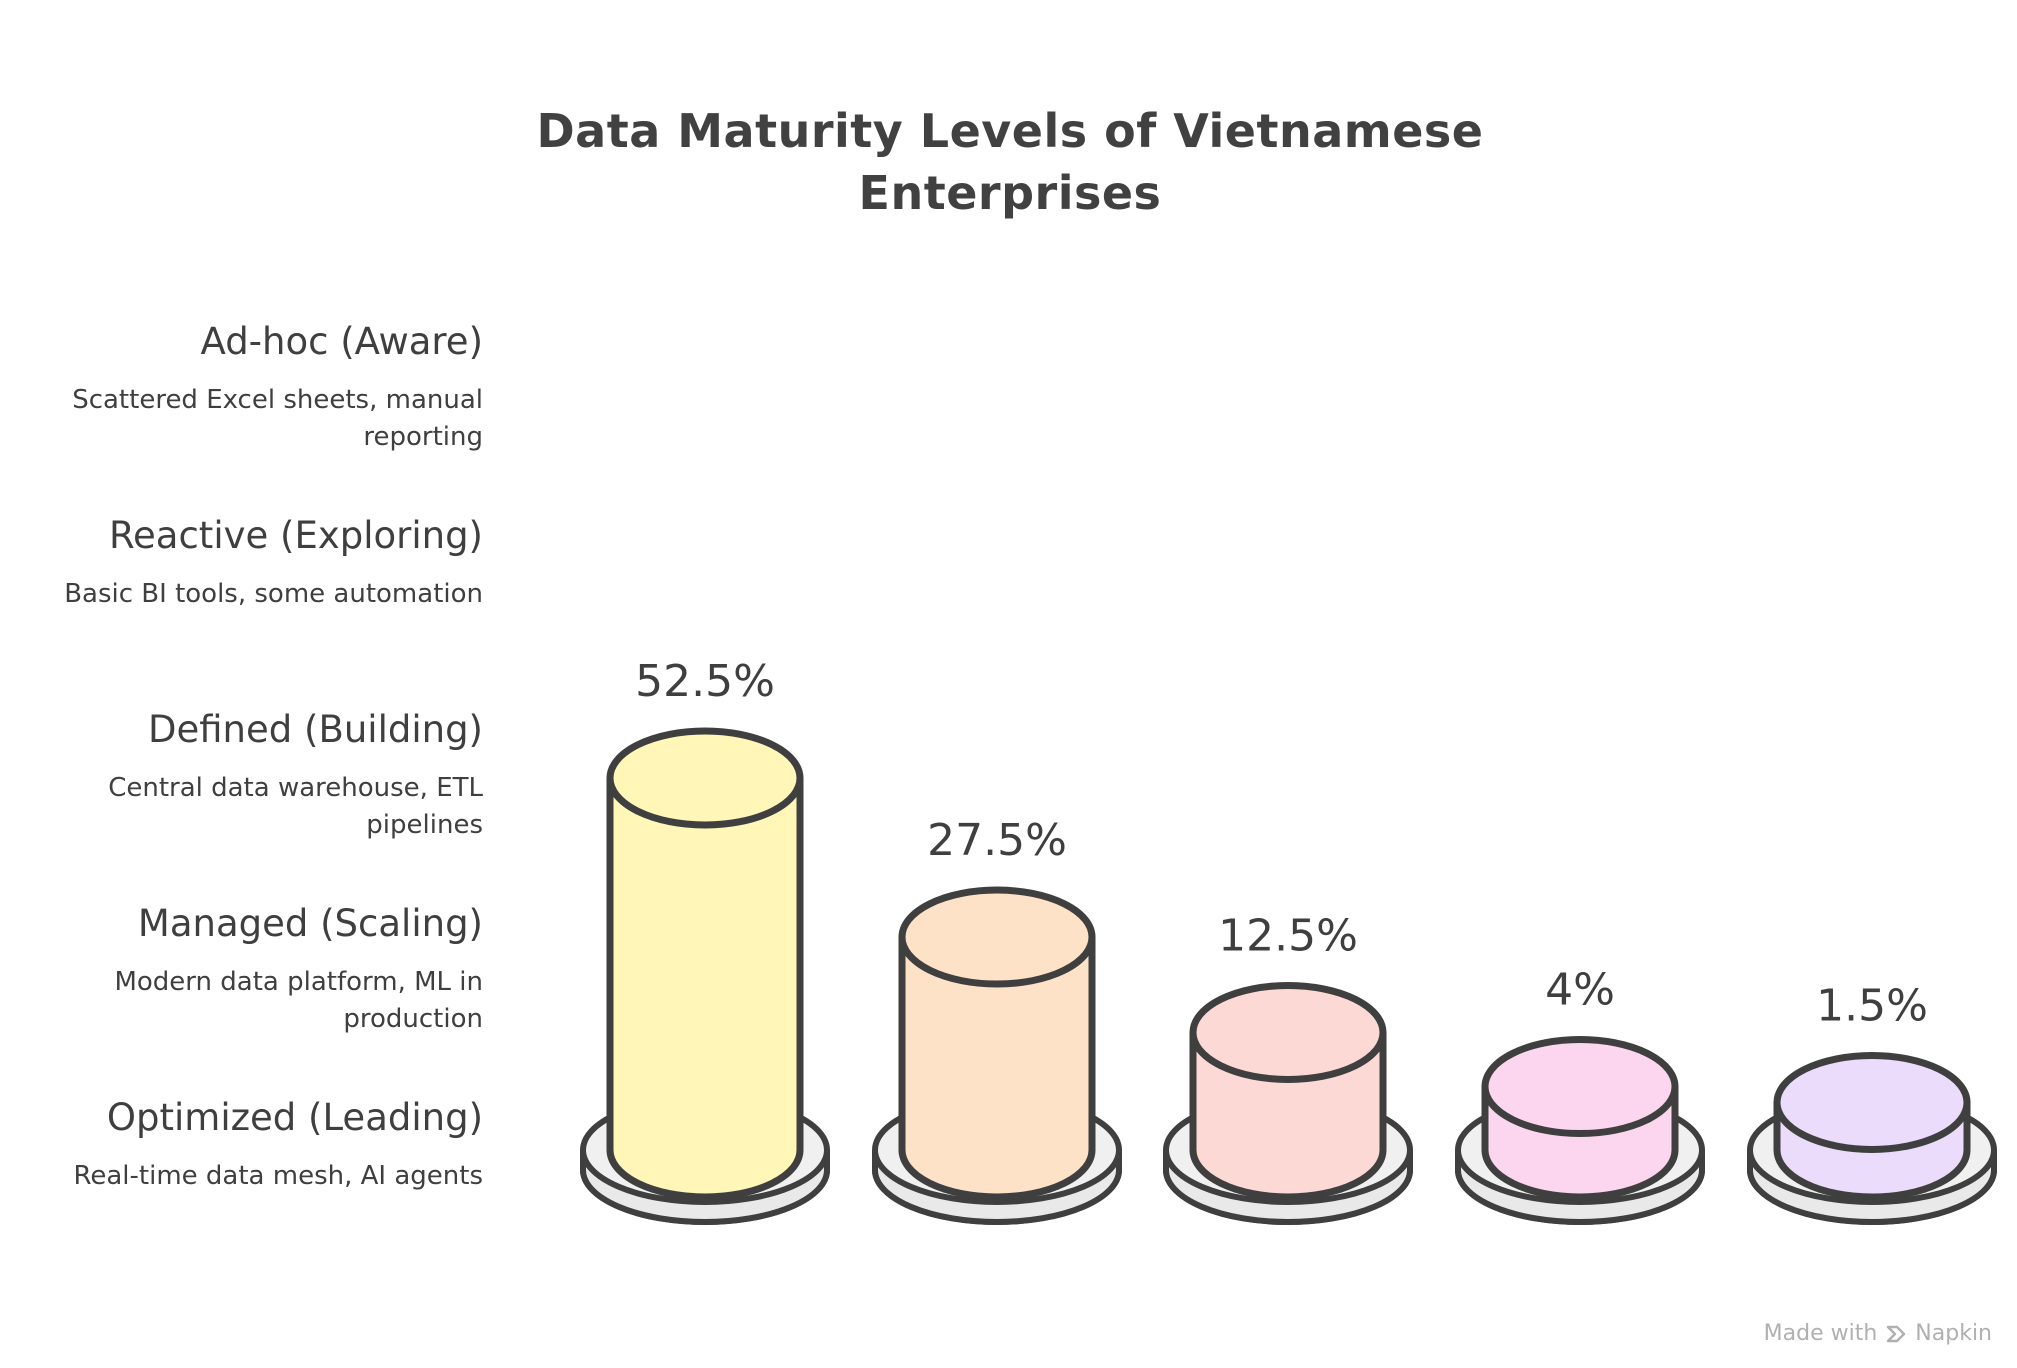 This screenshot has height=1368, width=2017. I want to click on bar-5: 1.5%, so click(1872, 1102).